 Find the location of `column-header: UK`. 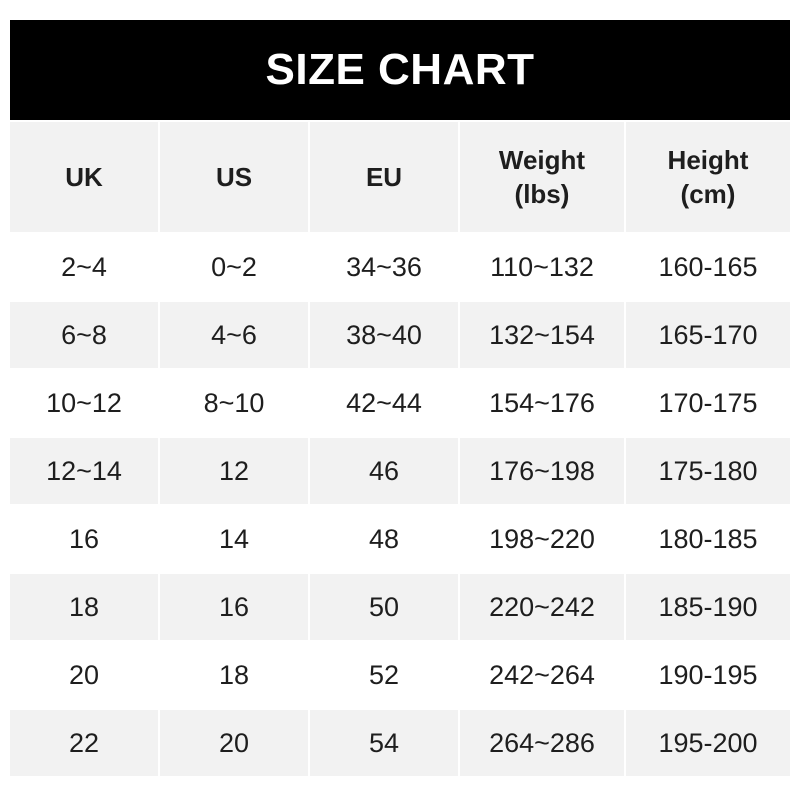

column-header: UK is located at coordinates (84, 177).